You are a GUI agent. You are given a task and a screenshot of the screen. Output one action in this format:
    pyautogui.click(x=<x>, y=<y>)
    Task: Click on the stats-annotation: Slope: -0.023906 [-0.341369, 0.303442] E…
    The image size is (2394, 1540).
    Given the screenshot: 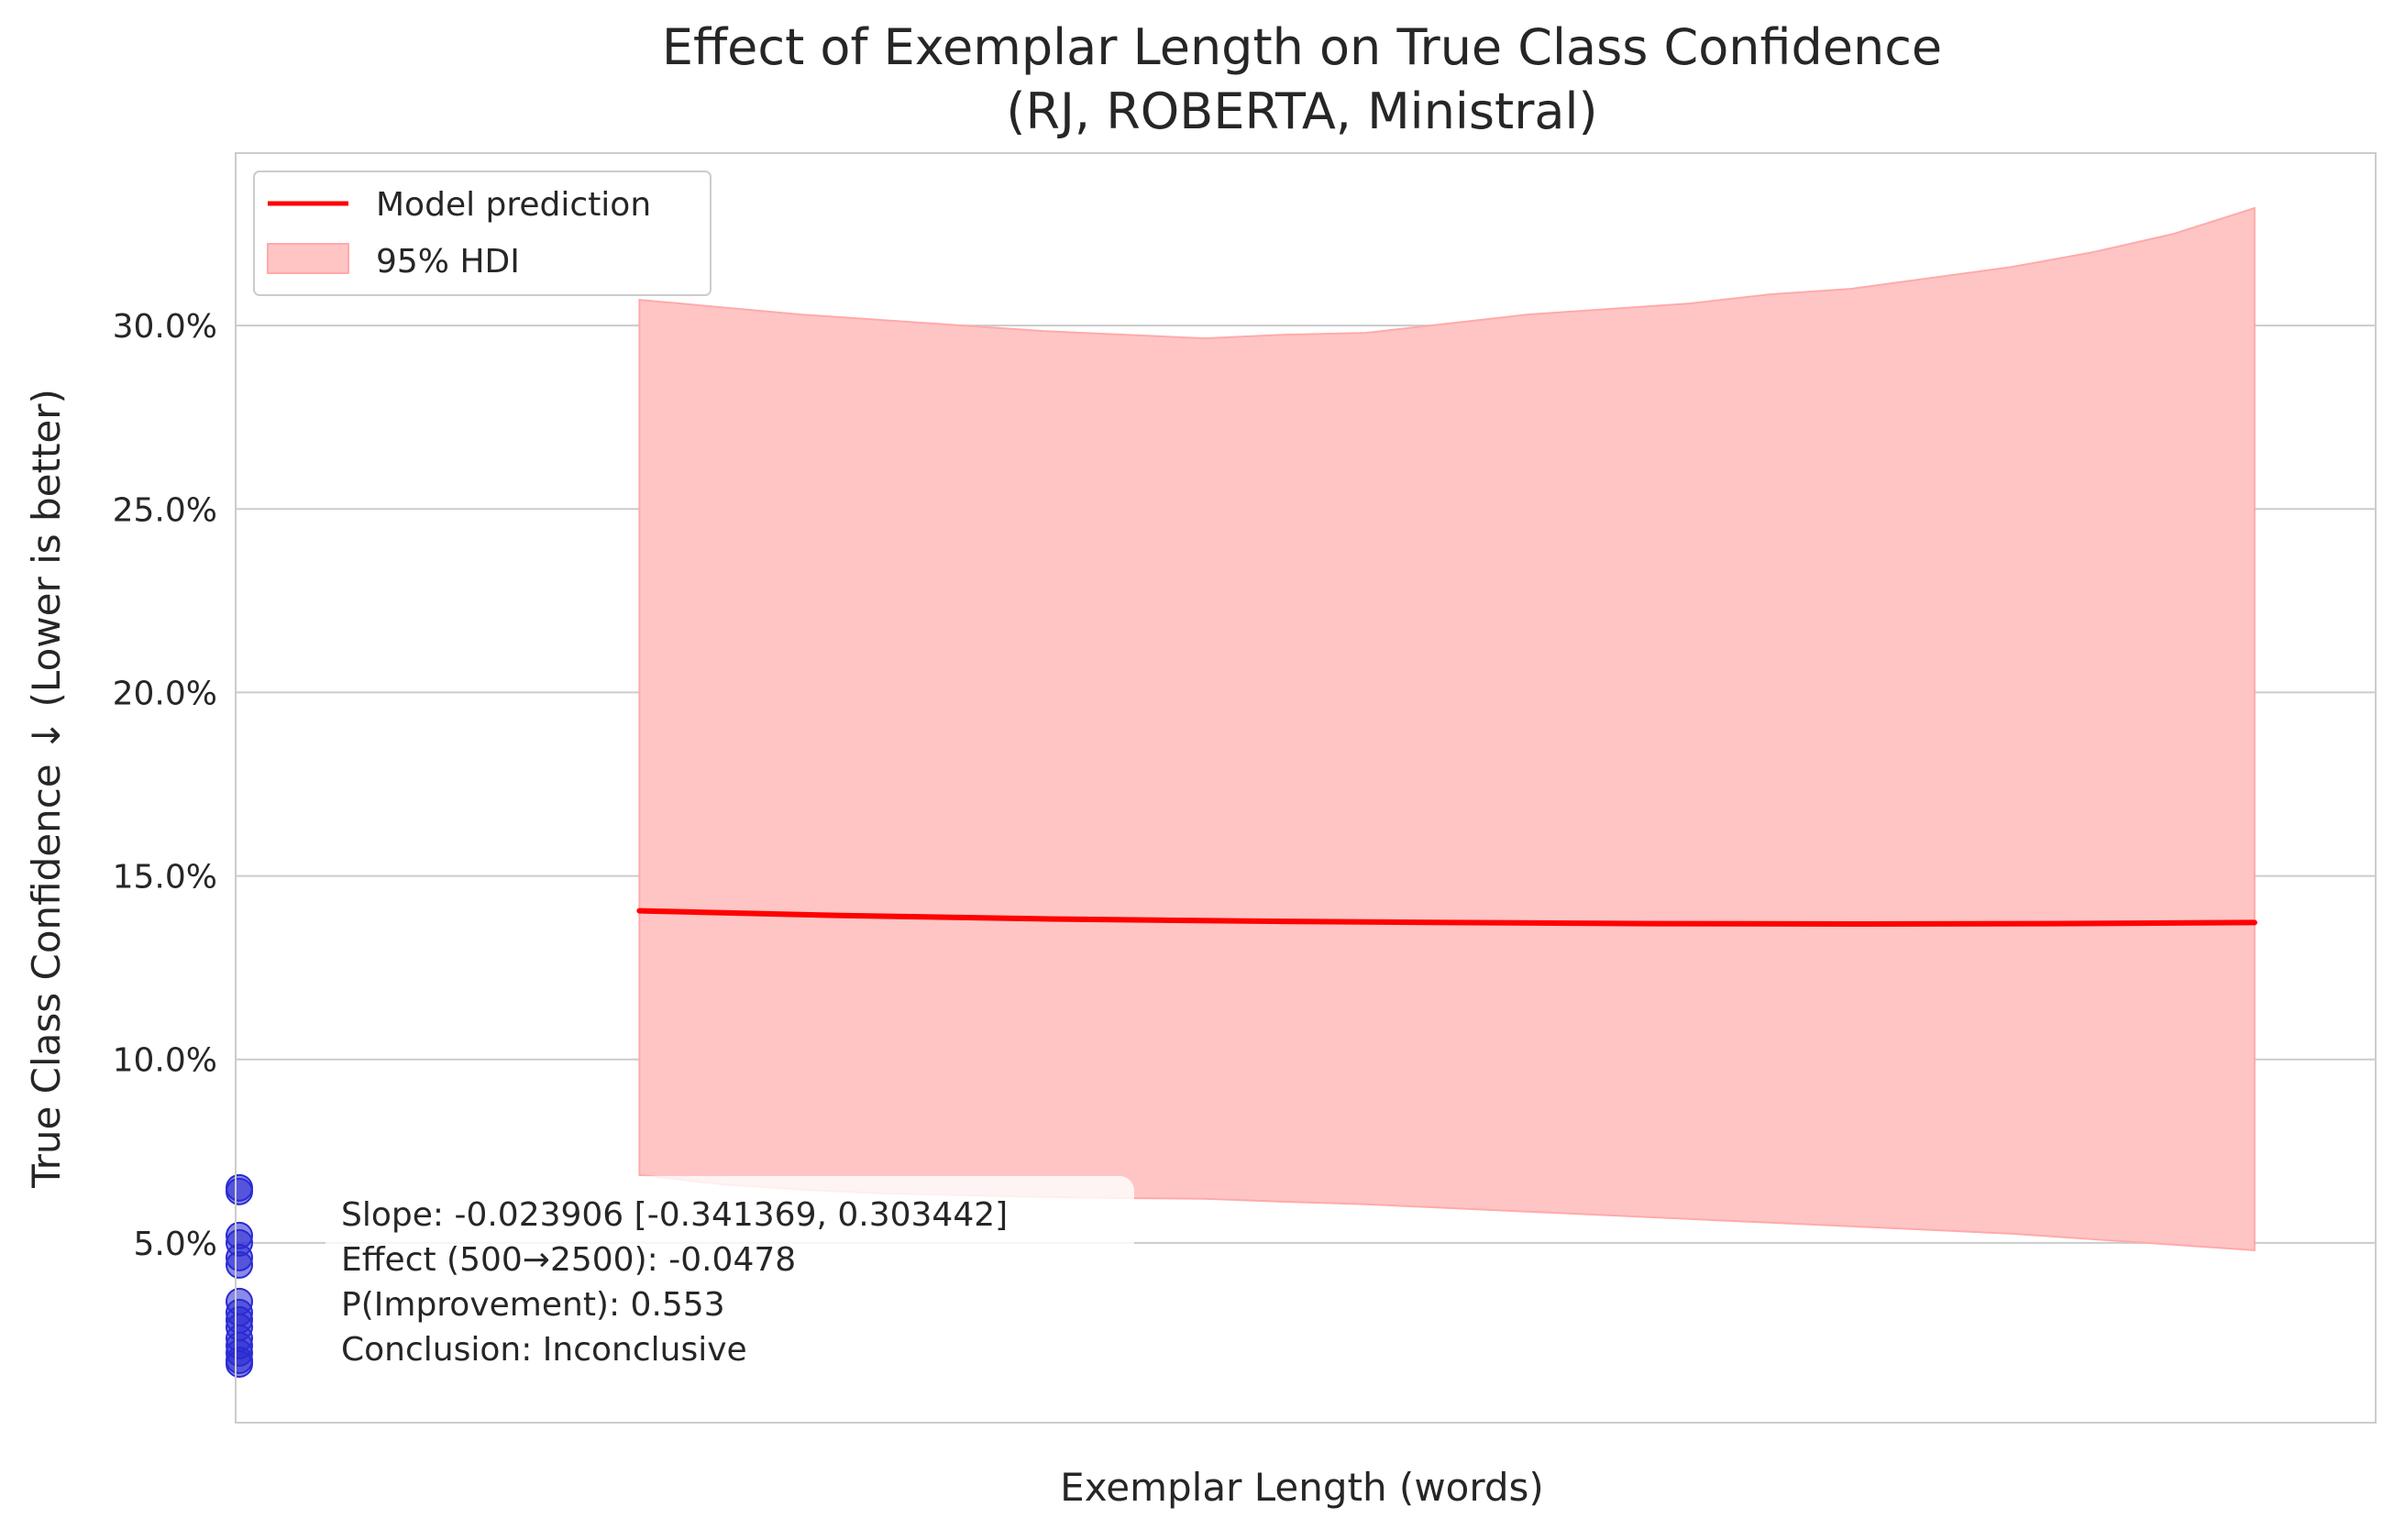 What is the action you would take?
    pyautogui.click(x=729, y=1276)
    